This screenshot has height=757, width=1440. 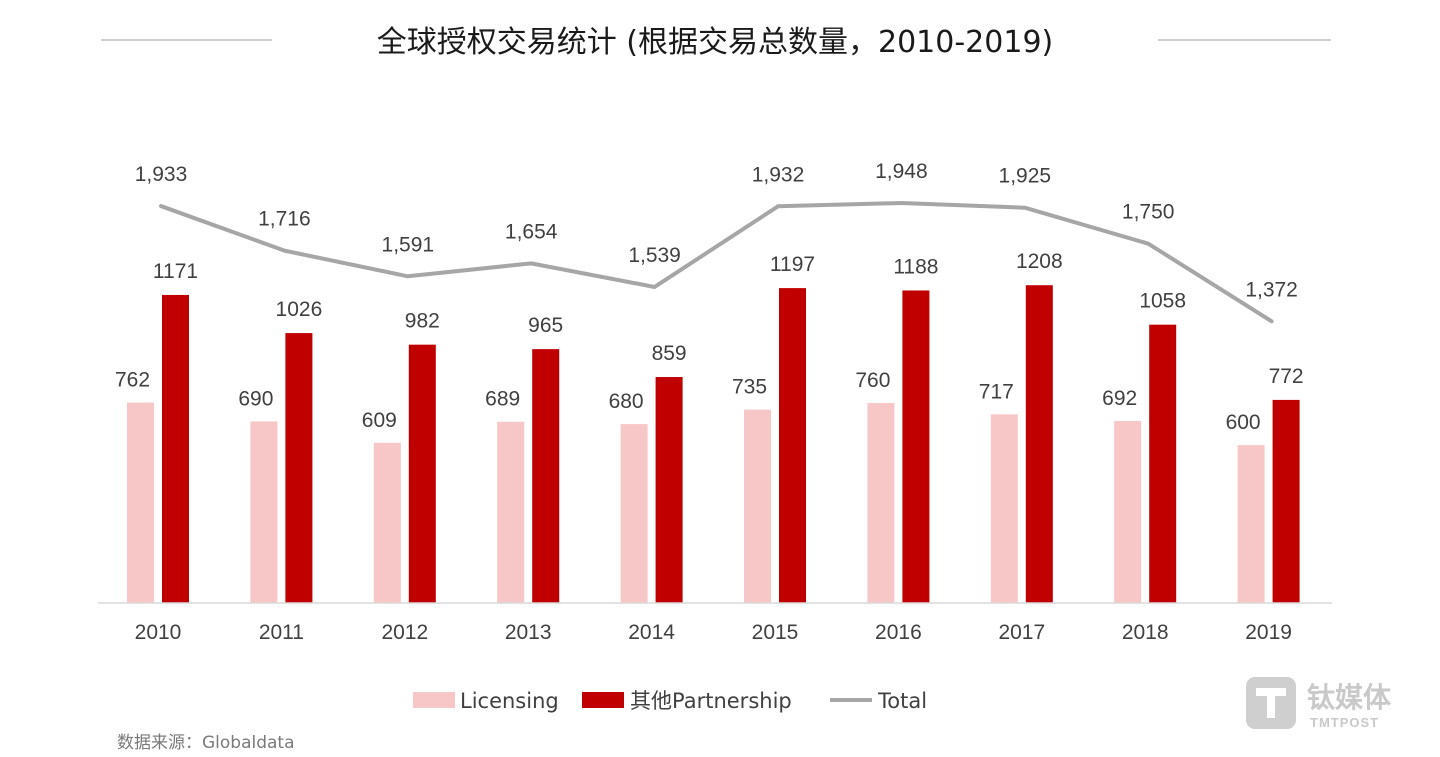 What do you see at coordinates (634, 513) in the screenshot?
I see `bar-licensing-2014` at bounding box center [634, 513].